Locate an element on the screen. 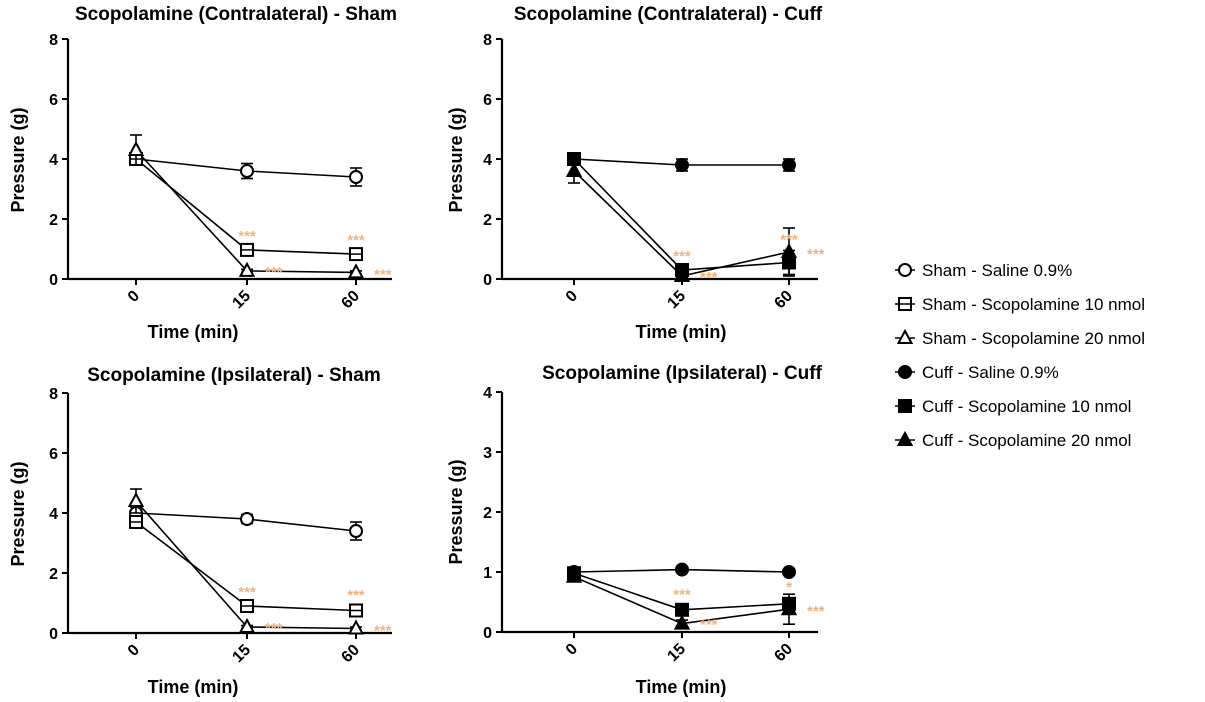  y-tick-label: 1 is located at coordinates (487, 573).